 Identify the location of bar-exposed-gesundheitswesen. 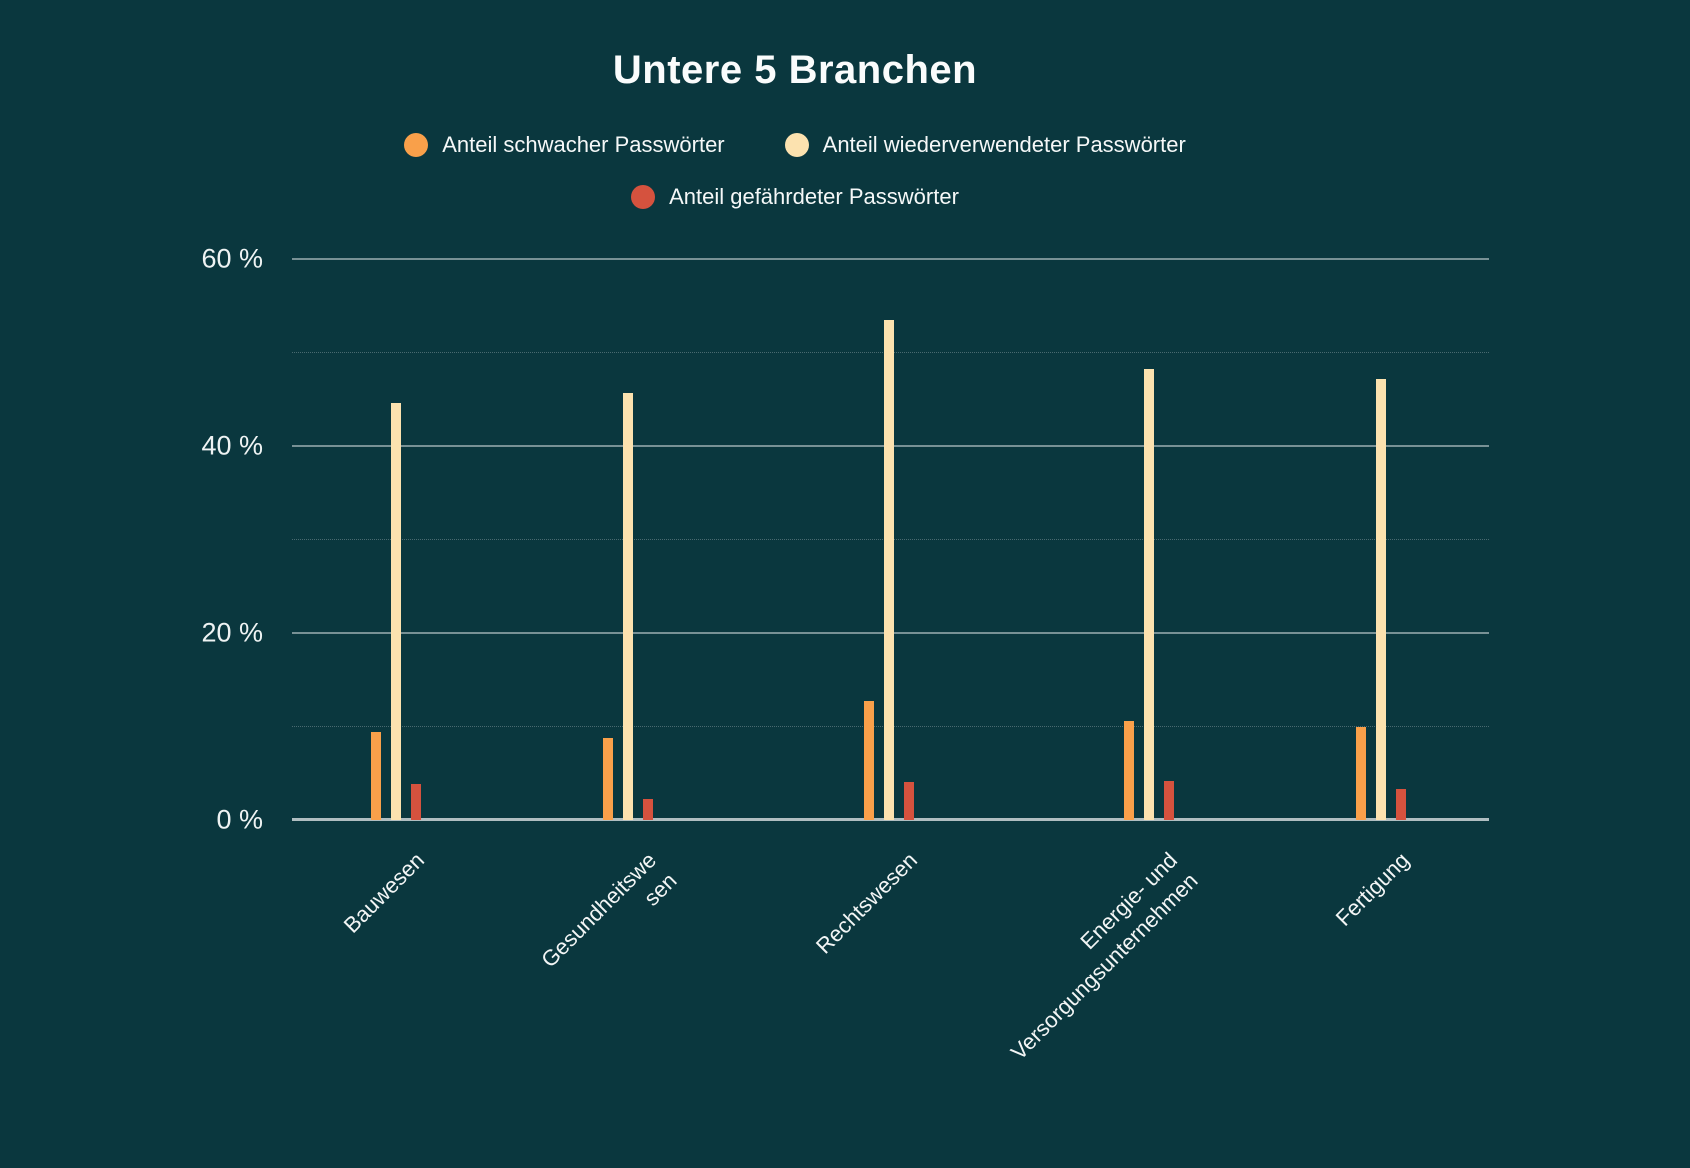
(648, 809).